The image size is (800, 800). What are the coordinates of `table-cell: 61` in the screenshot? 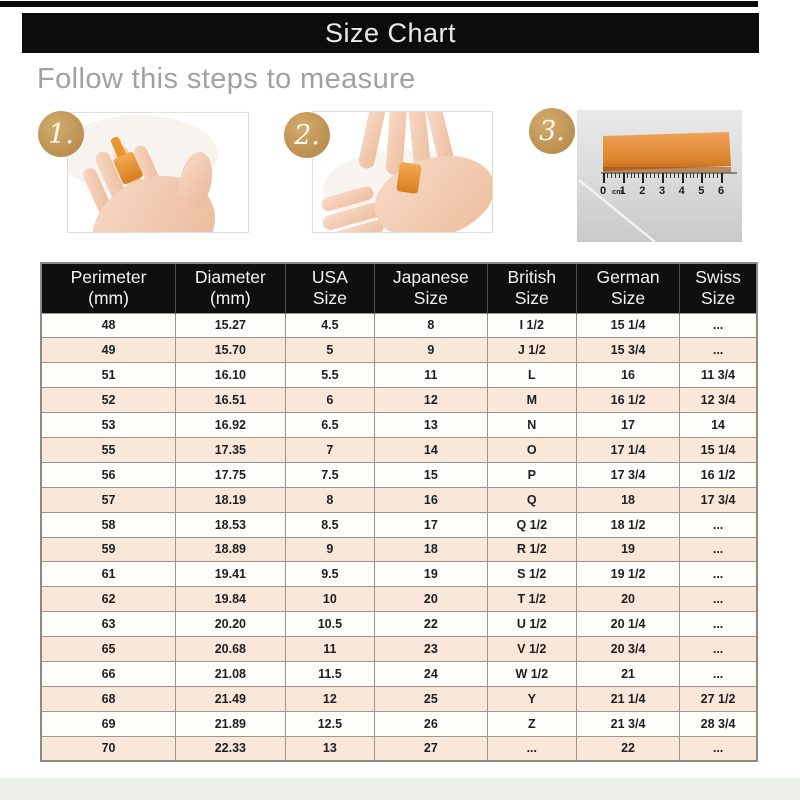 It's located at (108, 574).